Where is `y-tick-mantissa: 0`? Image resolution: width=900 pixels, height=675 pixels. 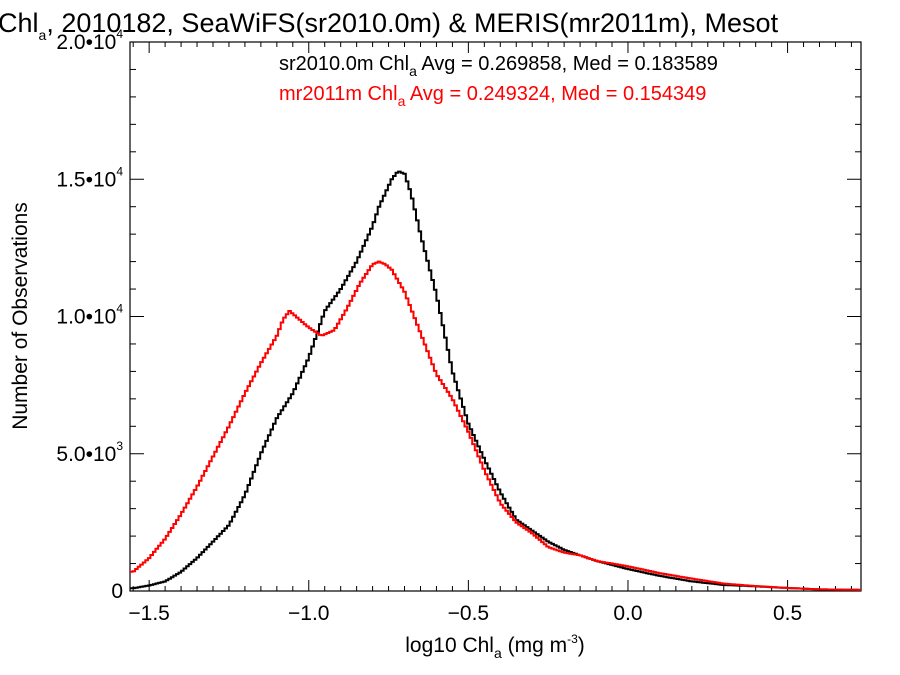 y-tick-mantissa: 0 is located at coordinates (117, 591).